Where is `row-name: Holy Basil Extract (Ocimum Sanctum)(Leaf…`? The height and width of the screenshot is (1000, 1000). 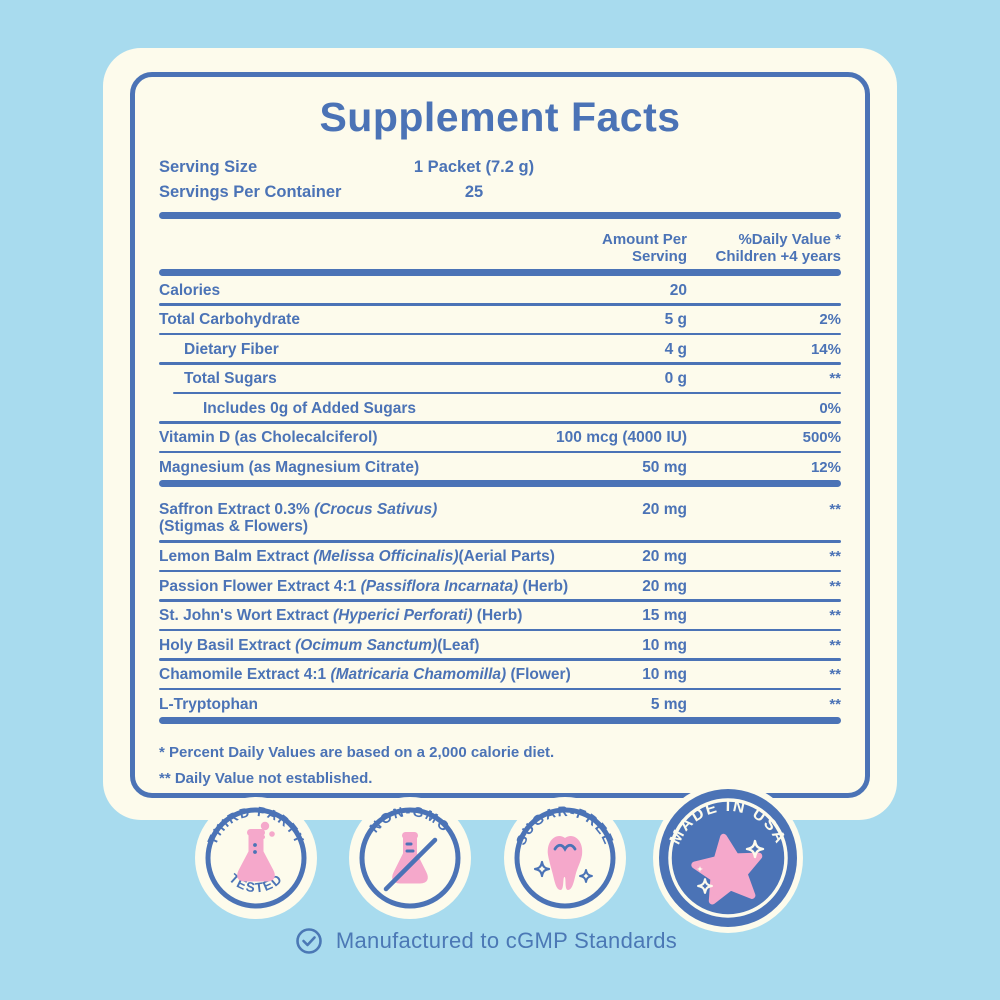 row-name: Holy Basil Extract (Ocimum Sanctum)(Leaf… is located at coordinates (319, 645).